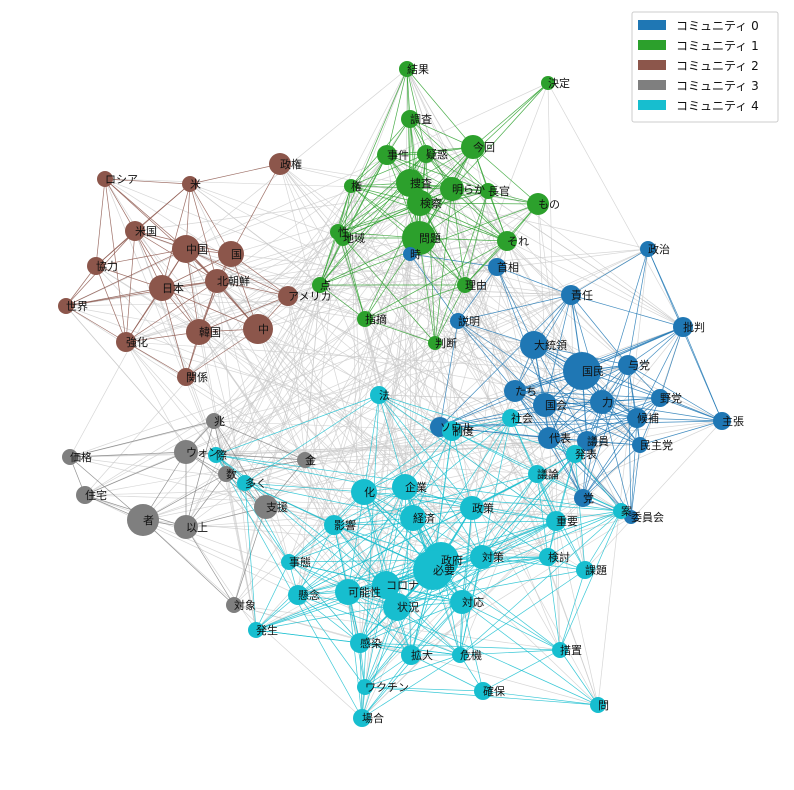 Image resolution: width=794 pixels, height=790 pixels. Describe the element at coordinates (197, 249) in the screenshot. I see `node-label: 中国` at that location.